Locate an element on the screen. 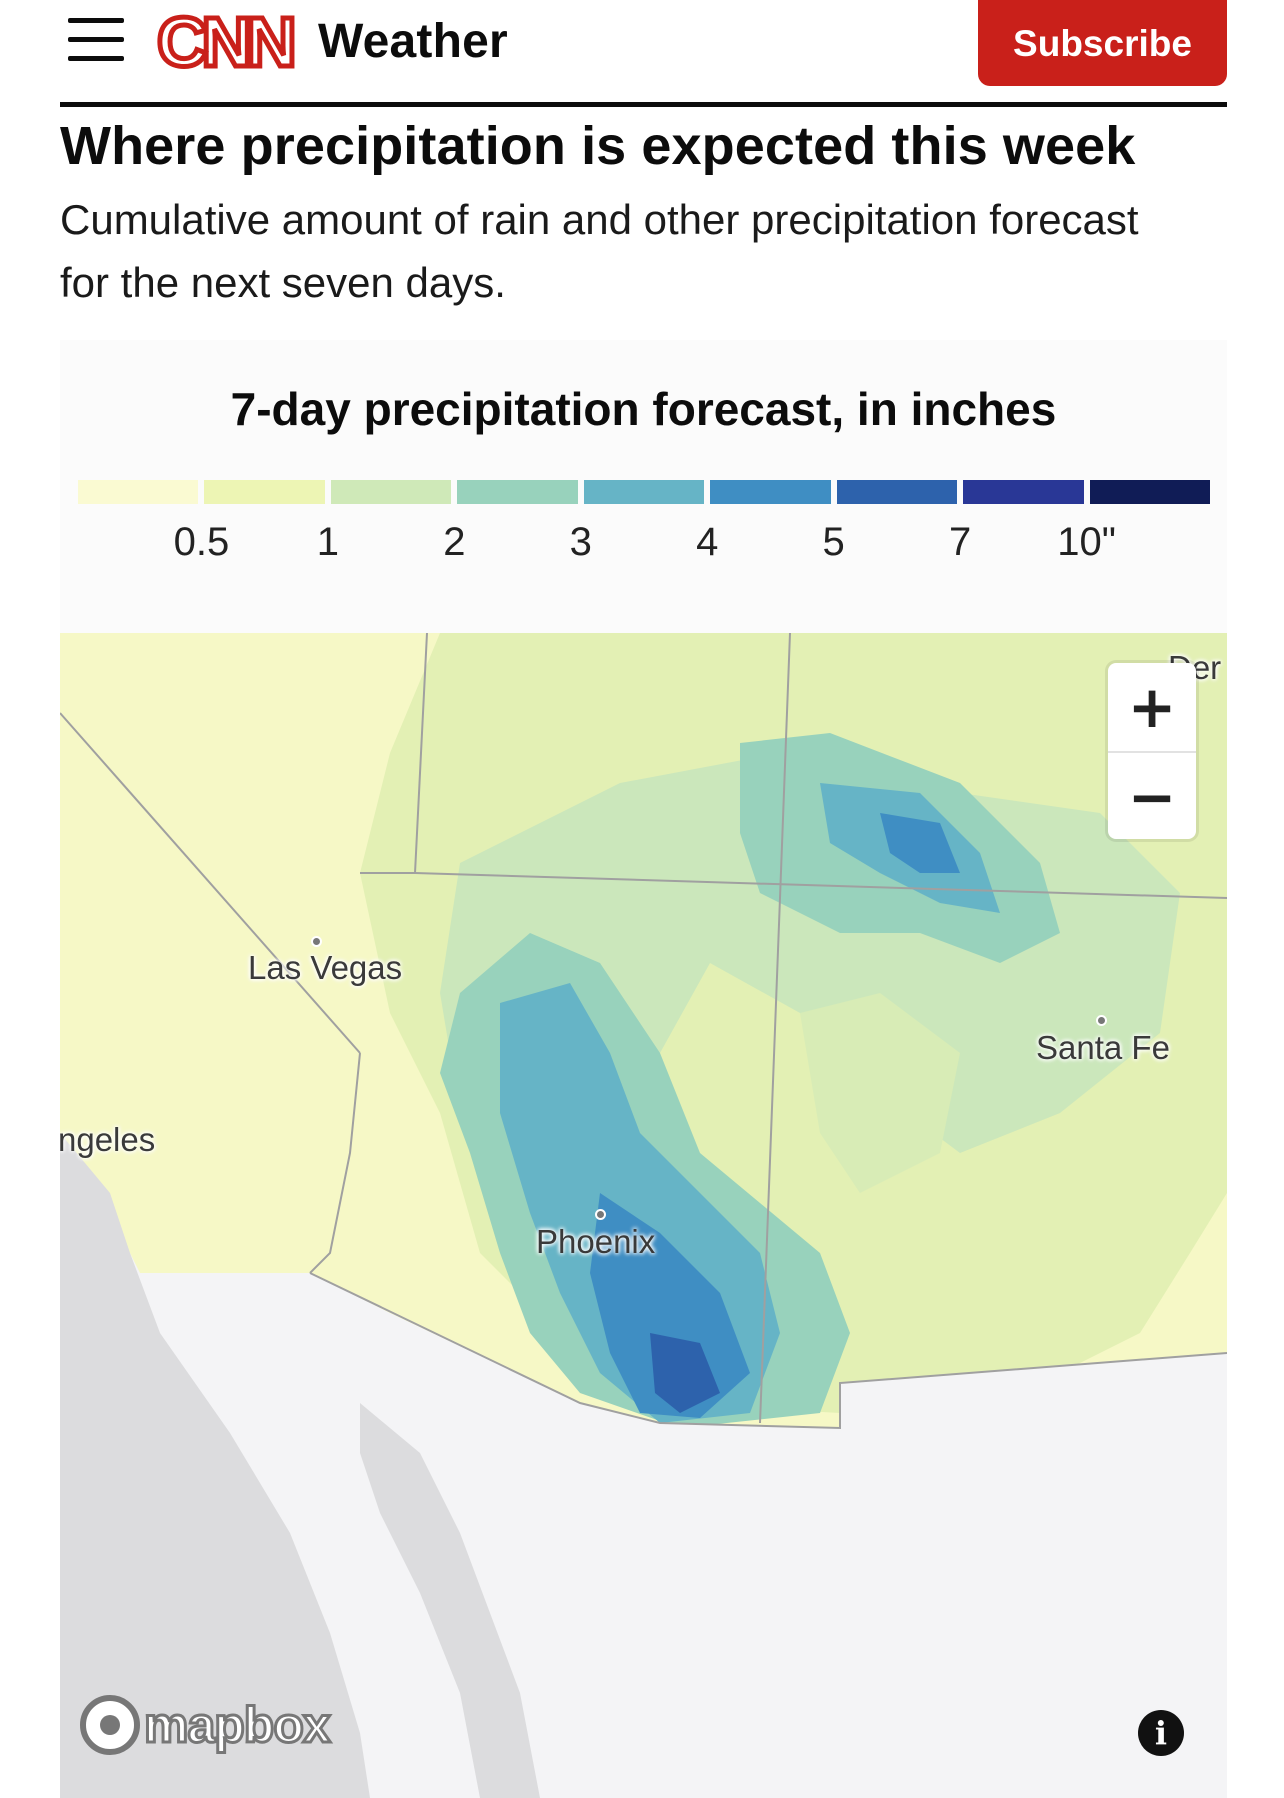 Image resolution: width=1284 pixels, height=1798 pixels. zoom-out-button: − is located at coordinates (1152, 797).